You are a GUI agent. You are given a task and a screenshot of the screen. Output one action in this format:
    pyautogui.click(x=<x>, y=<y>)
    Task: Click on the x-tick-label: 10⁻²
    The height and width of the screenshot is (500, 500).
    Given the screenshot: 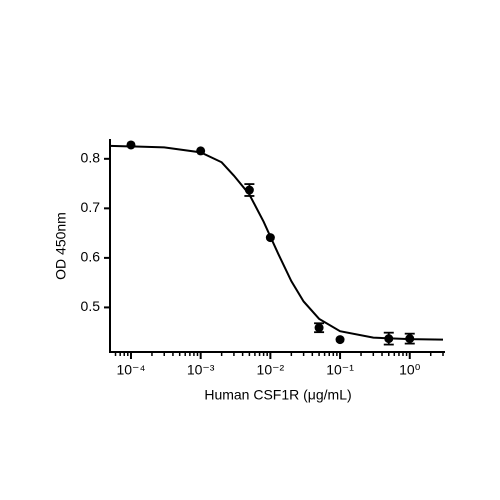 What is the action you would take?
    pyautogui.click(x=271, y=370)
    